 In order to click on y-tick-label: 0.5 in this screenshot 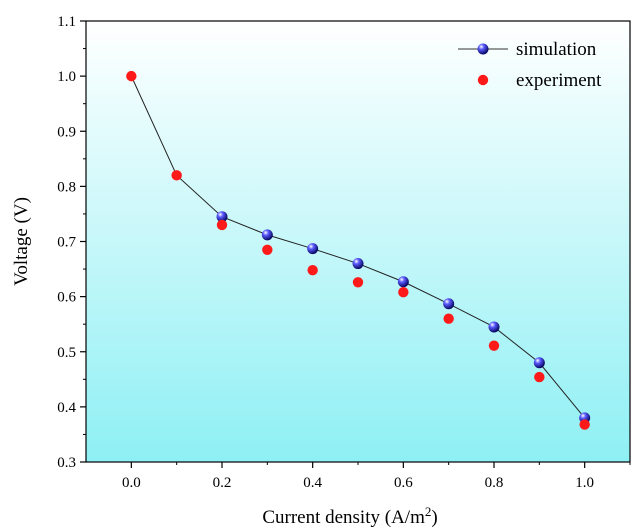, I will do `click(66, 353)`.